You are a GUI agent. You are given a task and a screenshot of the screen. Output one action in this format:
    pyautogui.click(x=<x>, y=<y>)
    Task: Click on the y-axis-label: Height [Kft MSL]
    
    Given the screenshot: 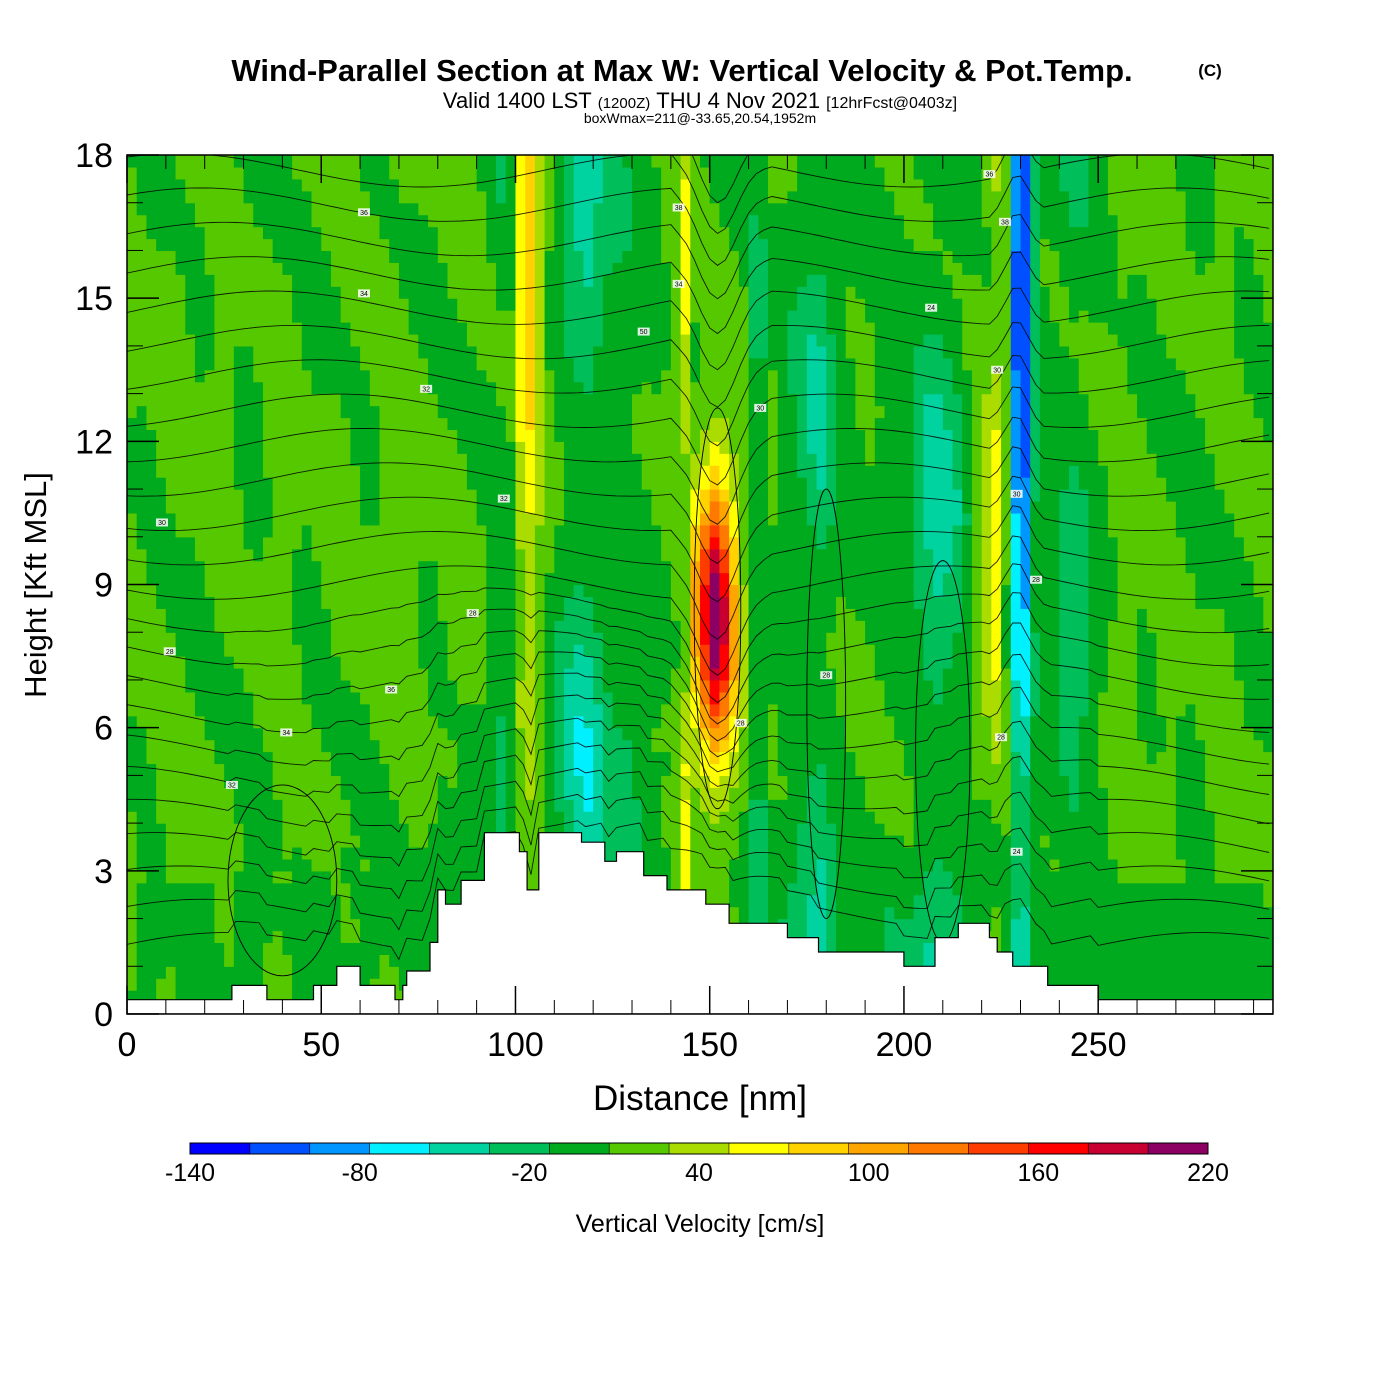 What is the action you would take?
    pyautogui.click(x=35, y=585)
    